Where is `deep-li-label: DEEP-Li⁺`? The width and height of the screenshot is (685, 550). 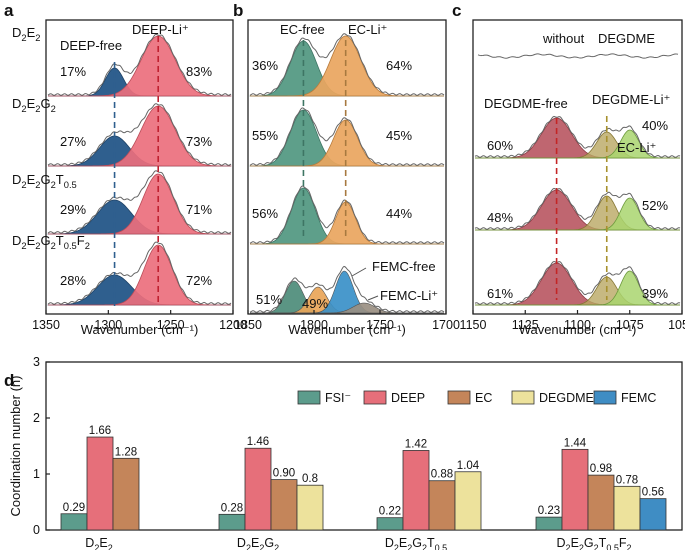
deep-li-label: DEEP-Li⁺ is located at coordinates (160, 29).